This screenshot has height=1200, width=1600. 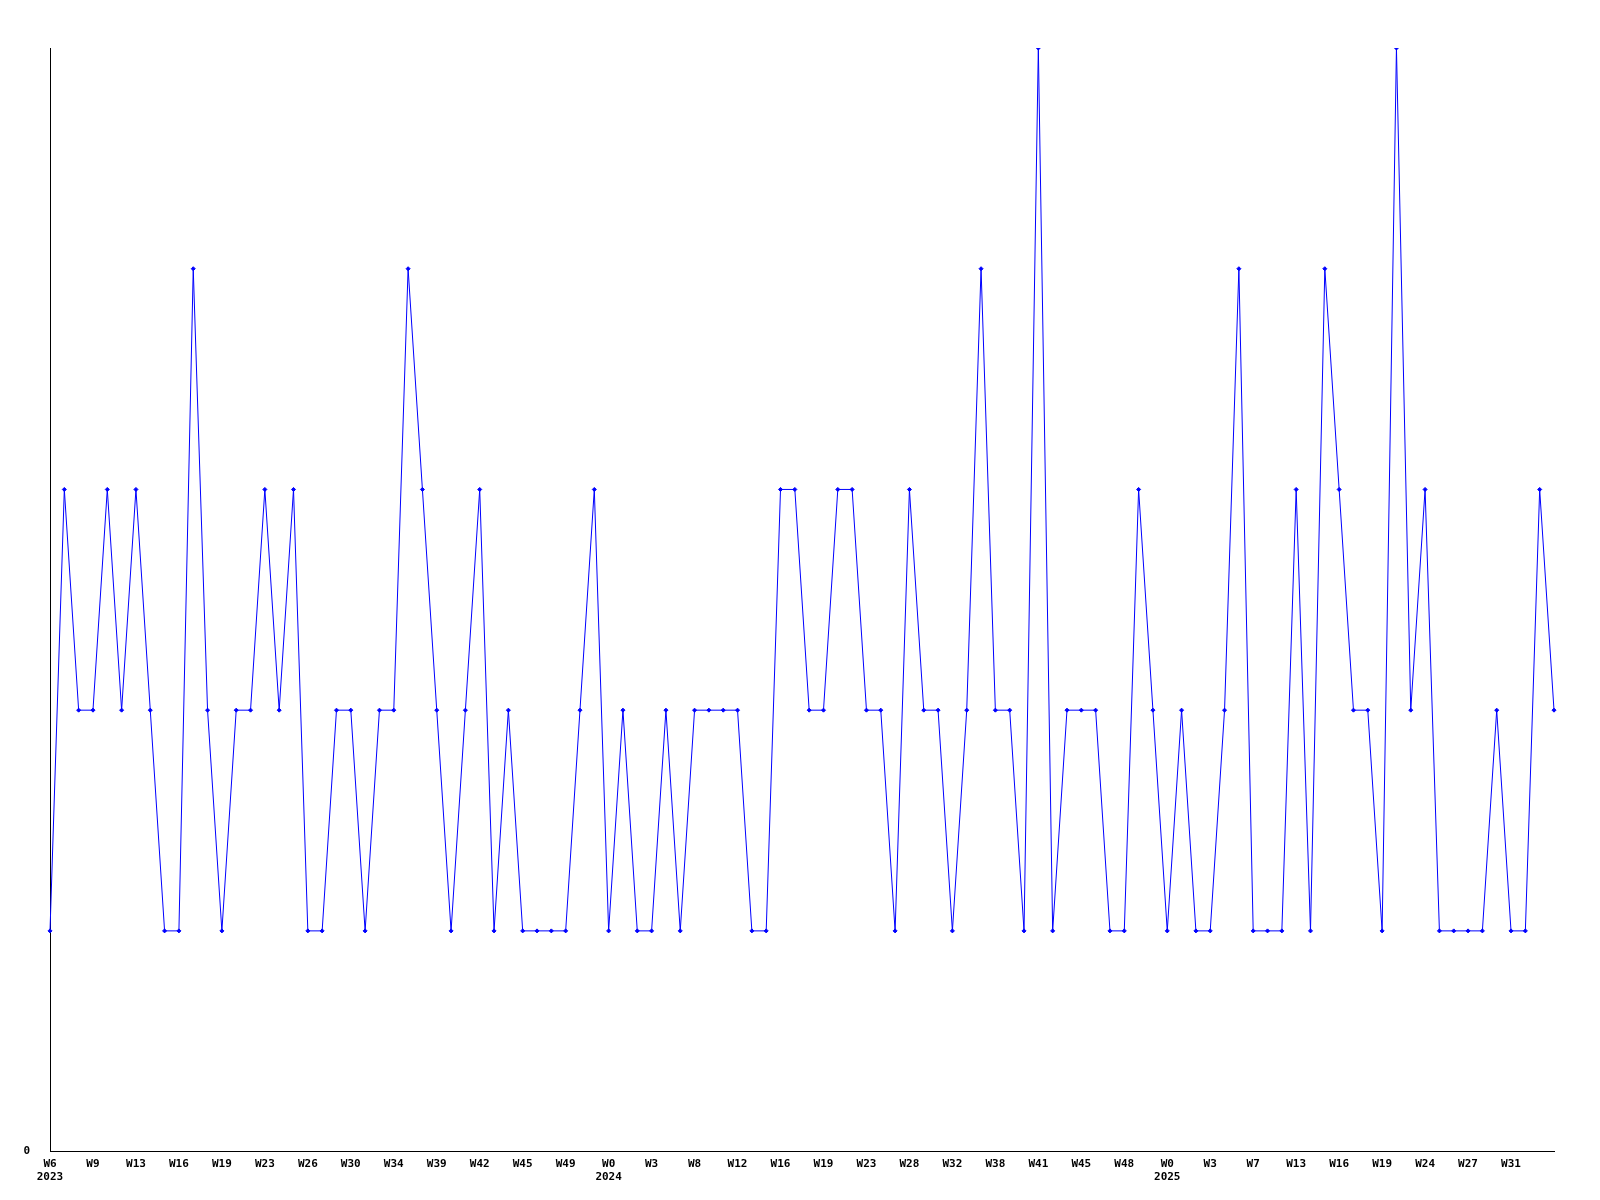 I want to click on x-tick-label: W28, so click(x=909, y=1164).